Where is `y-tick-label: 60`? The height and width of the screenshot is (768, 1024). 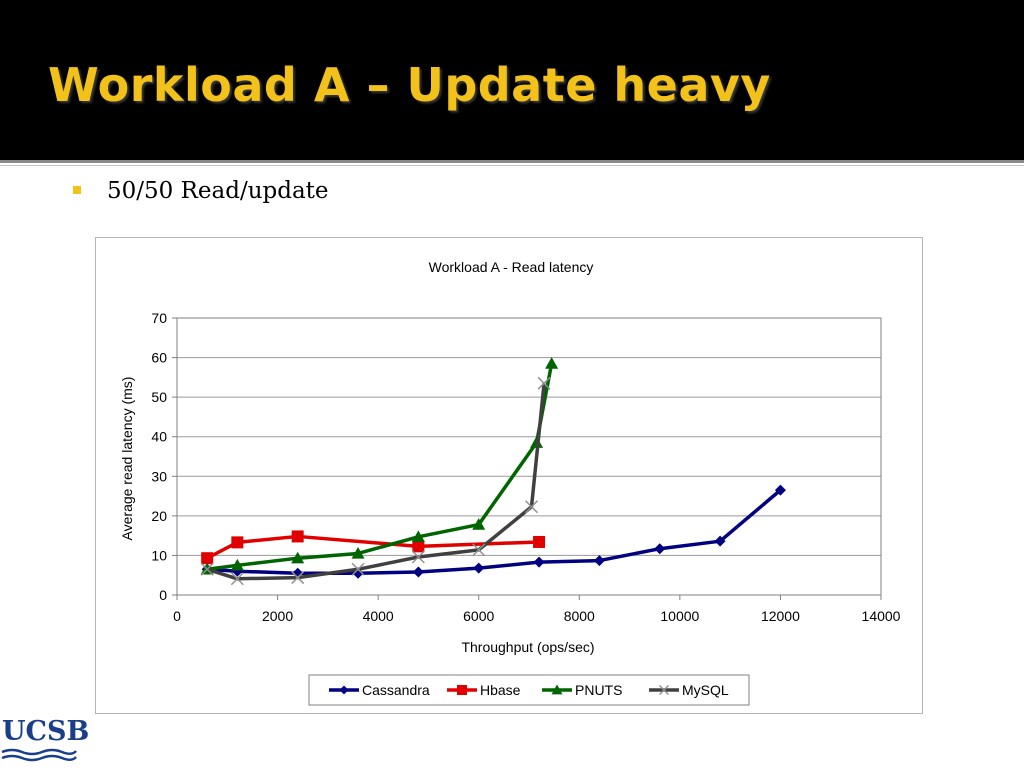 y-tick-label: 60 is located at coordinates (159, 358).